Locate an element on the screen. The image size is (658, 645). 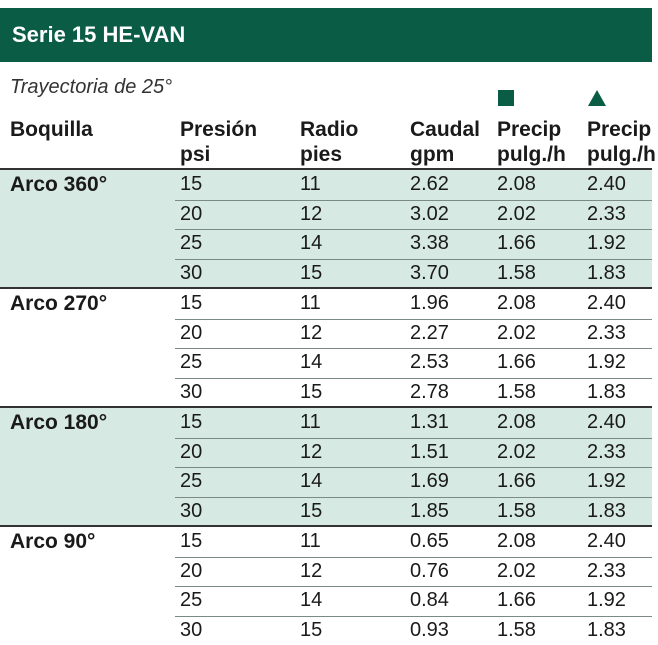
header-bar: Serie 15 HE-VAN is located at coordinates (326, 35).